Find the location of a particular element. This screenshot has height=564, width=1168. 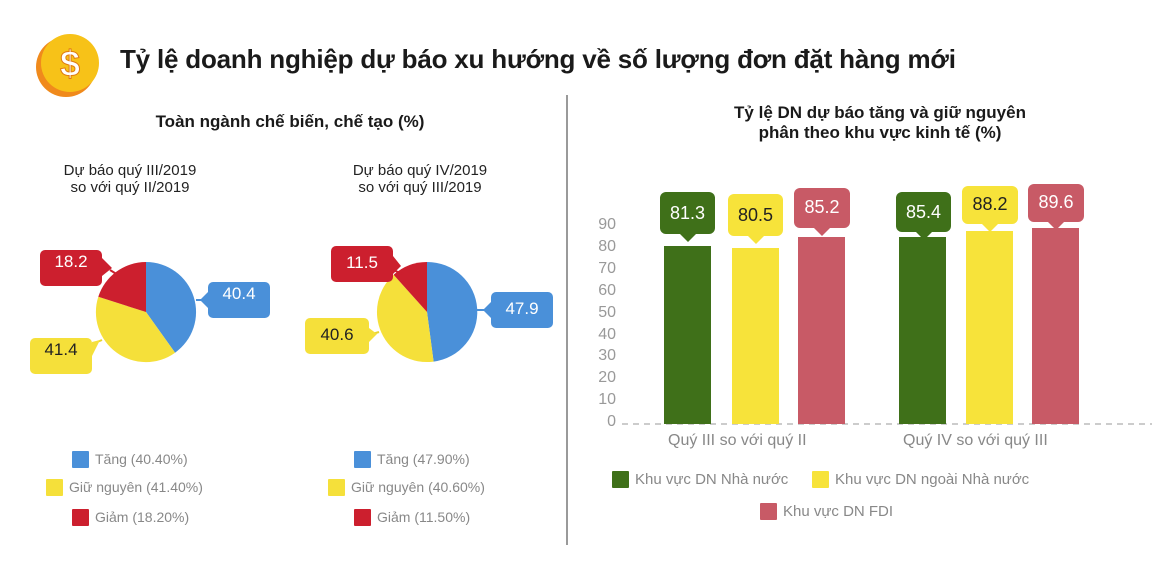

pie2-label-unchanged: 40.6 is located at coordinates (337, 334).